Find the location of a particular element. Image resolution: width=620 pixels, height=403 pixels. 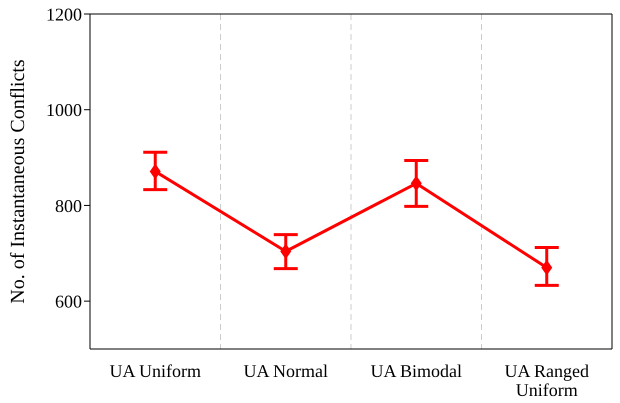

y-tick-label: 1200 is located at coordinates (64, 14).